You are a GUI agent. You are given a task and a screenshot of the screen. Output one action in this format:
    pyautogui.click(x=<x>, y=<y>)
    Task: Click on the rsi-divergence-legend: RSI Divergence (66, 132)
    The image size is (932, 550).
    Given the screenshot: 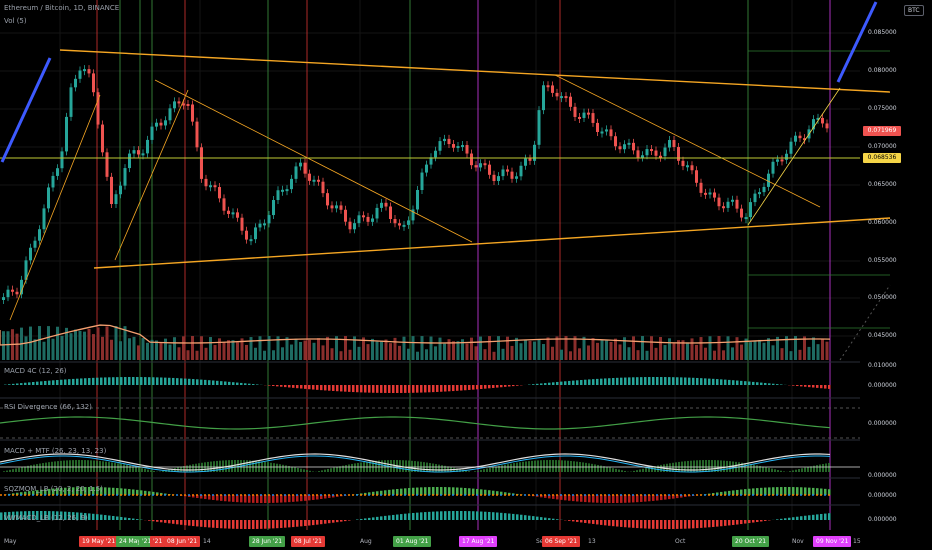 What is the action you would take?
    pyautogui.click(x=48, y=407)
    